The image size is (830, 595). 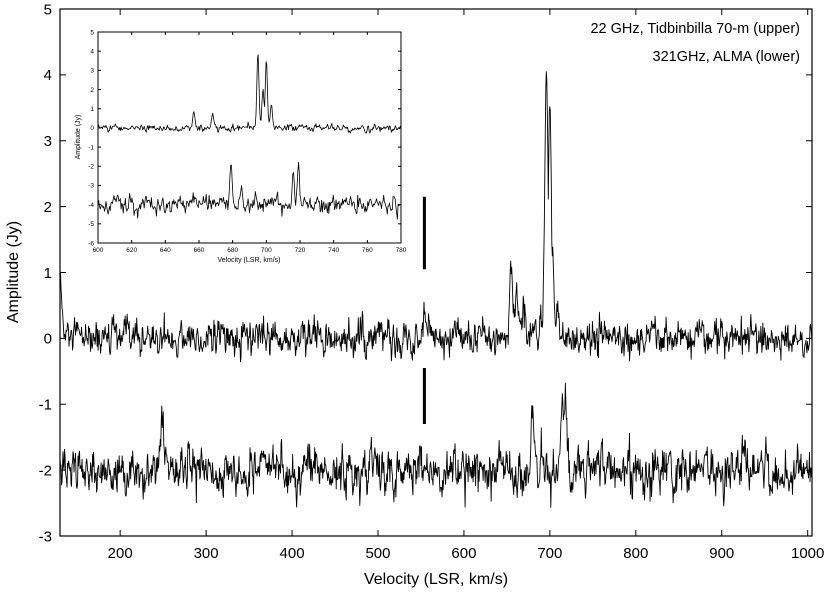 What do you see at coordinates (635, 553) in the screenshot?
I see `x-tick-label: 800` at bounding box center [635, 553].